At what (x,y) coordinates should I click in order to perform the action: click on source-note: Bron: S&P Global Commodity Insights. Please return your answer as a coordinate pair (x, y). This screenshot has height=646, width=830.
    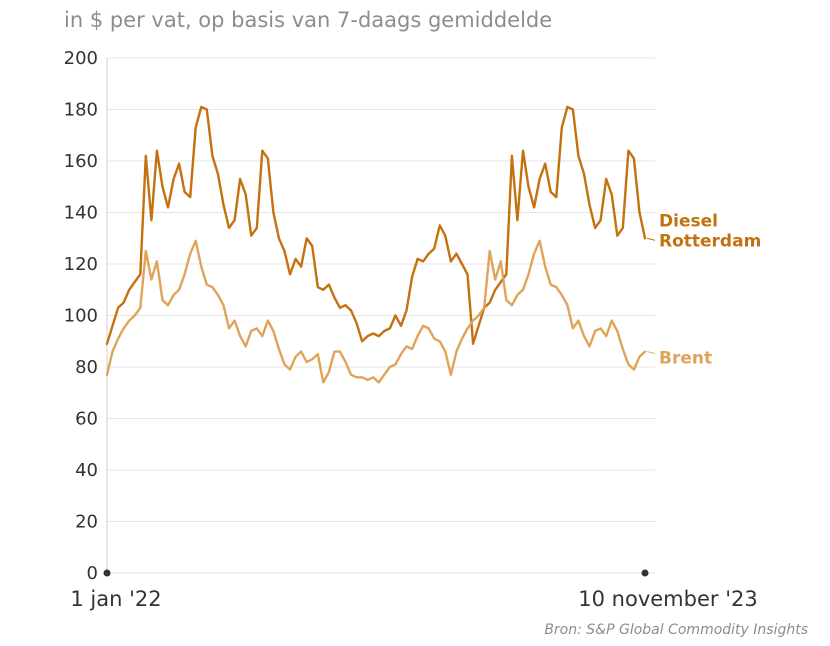
    Looking at the image, I should click on (676, 630).